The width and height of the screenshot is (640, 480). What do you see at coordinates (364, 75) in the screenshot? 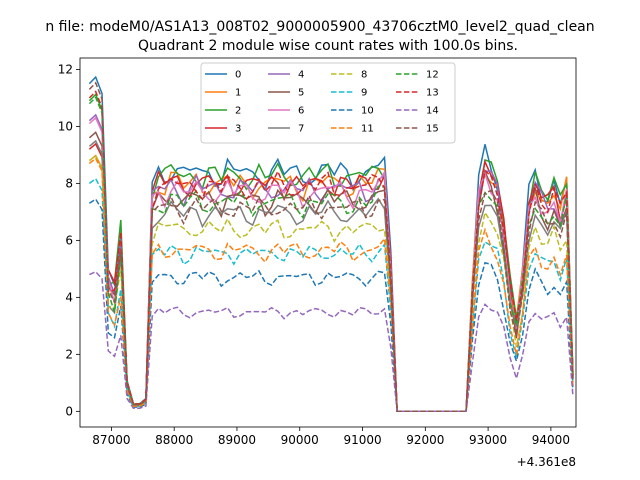
I see `legend-label-8: 8` at bounding box center [364, 75].